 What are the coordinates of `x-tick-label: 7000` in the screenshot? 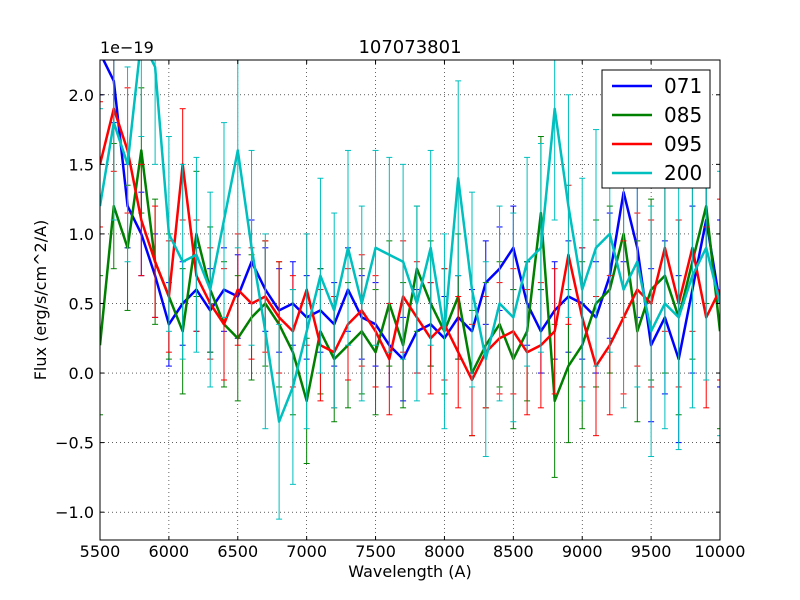 It's located at (306, 551).